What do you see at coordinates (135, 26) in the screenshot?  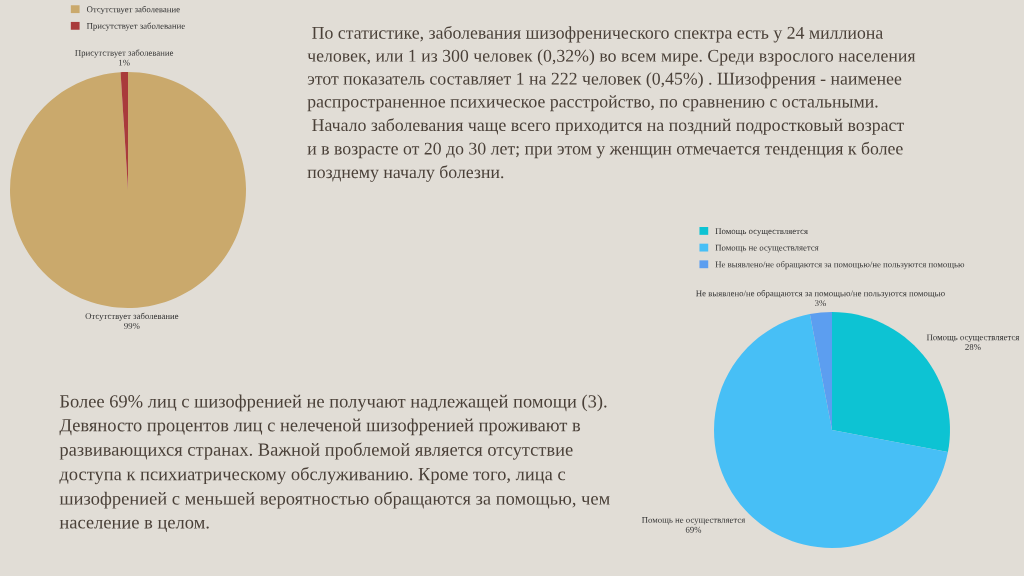 I see `legend-label: Присутствует заболевание` at bounding box center [135, 26].